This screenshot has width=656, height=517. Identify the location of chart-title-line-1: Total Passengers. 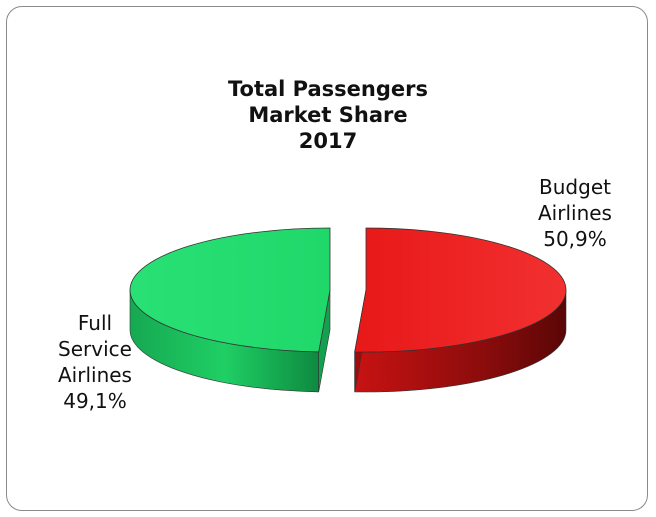
(327, 89).